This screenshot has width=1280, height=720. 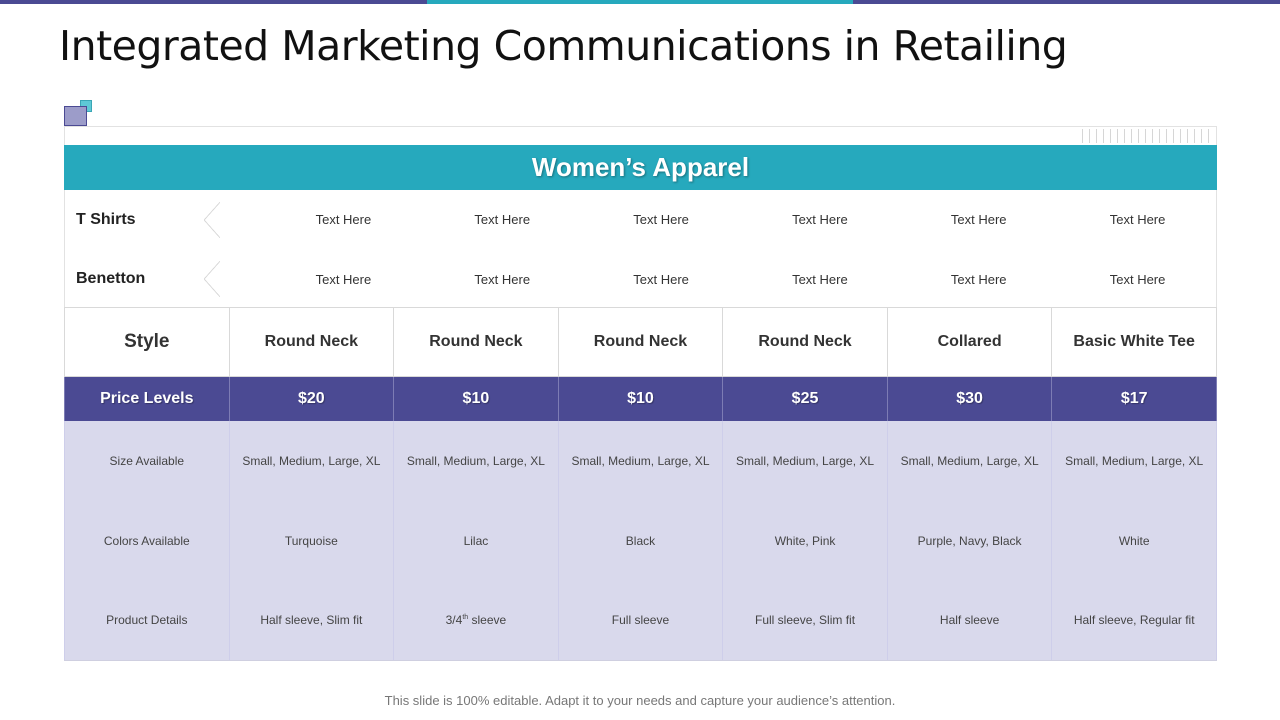 What do you see at coordinates (969, 398) in the screenshot?
I see `price-cell: $30` at bounding box center [969, 398].